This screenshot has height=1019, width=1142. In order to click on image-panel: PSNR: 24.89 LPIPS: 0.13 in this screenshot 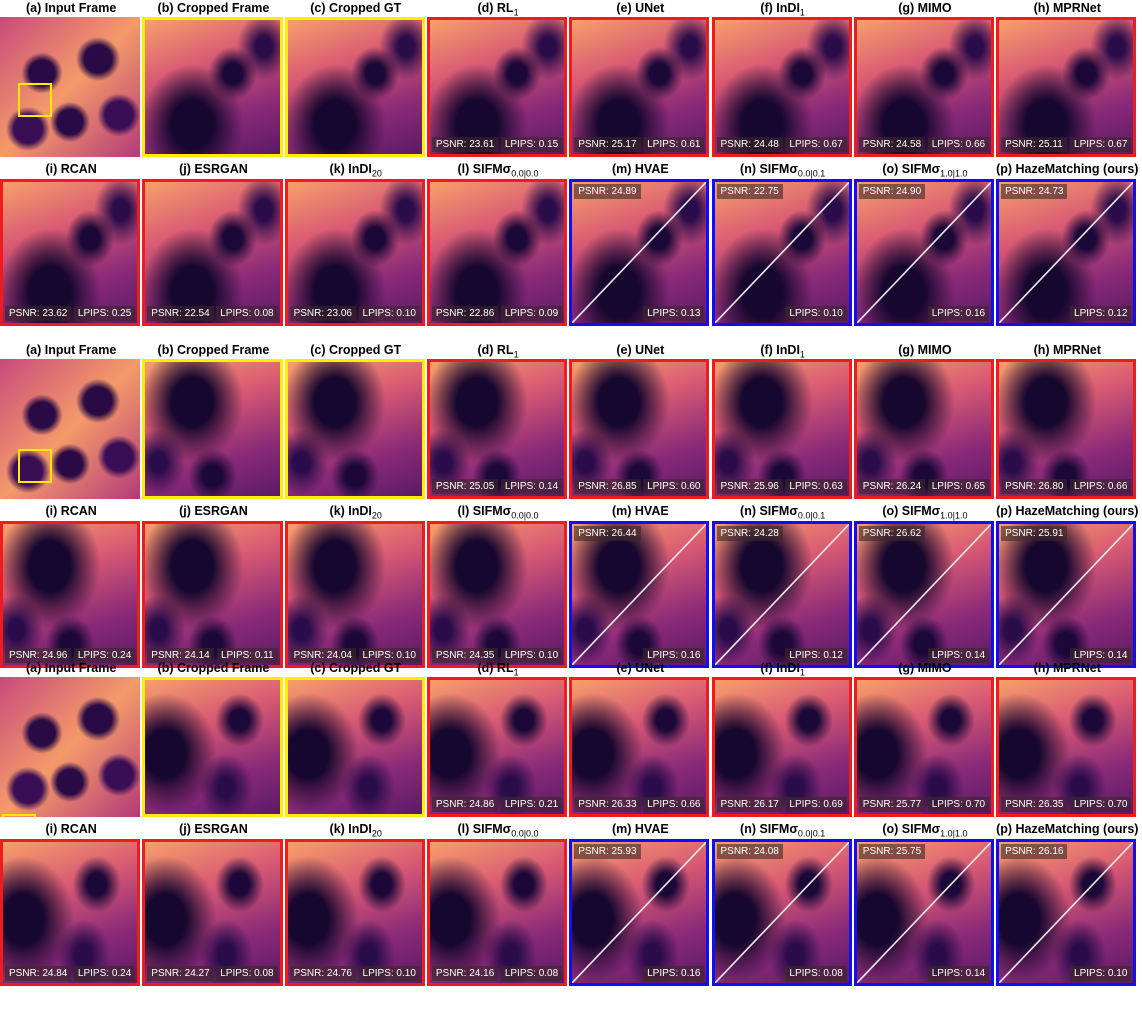, I will do `click(639, 252)`.